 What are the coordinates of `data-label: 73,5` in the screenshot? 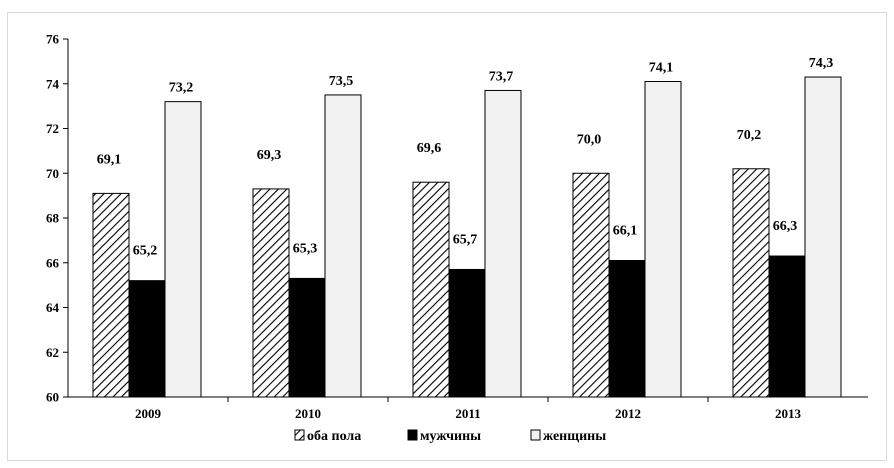 It's located at (341, 81).